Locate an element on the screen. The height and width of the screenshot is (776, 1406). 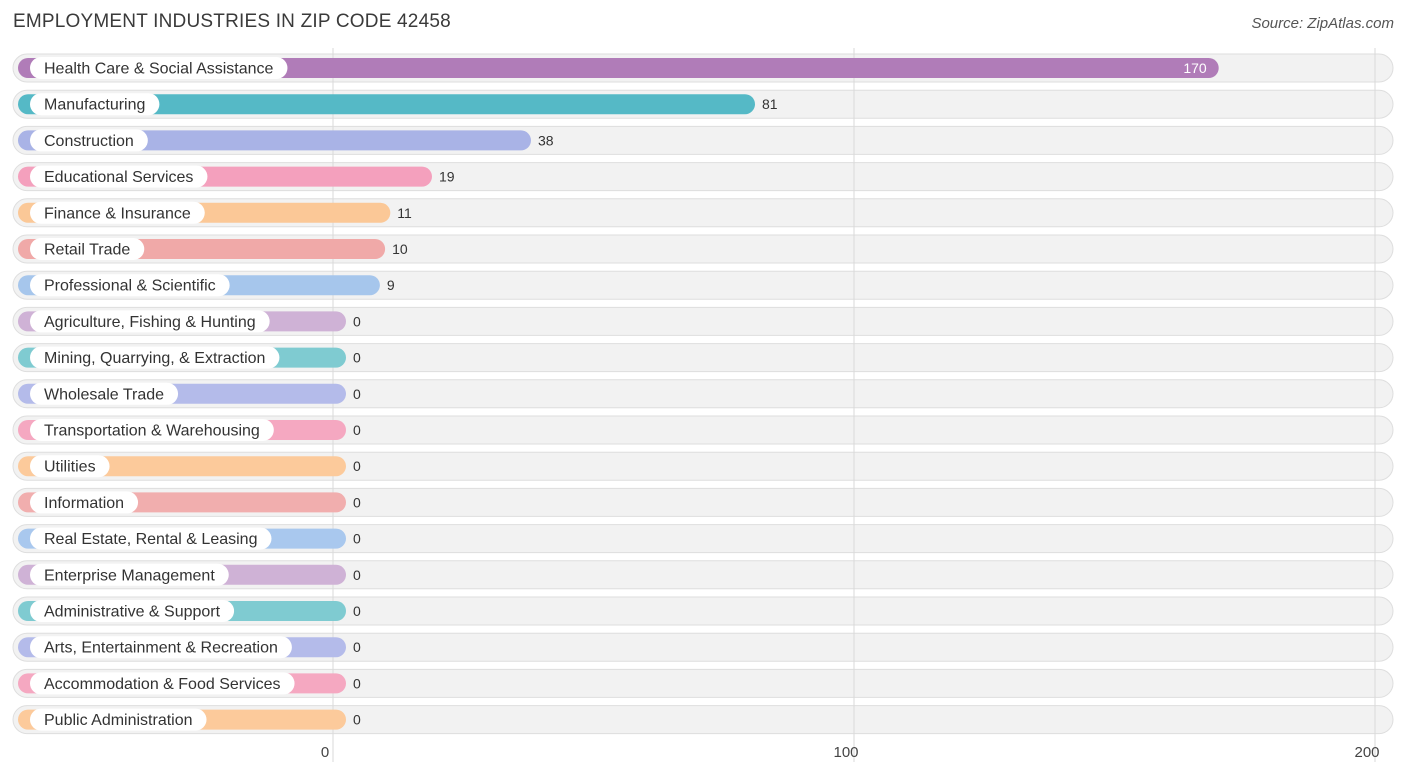
bar-row: Manufacturing 81 is located at coordinates (398, 104).